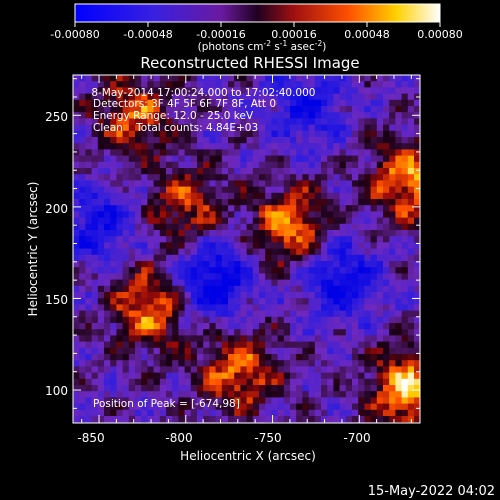 The image size is (500, 500). Describe the element at coordinates (431, 491) in the screenshot. I see `footer-timestamp: 15-May-2022 04:02` at that location.